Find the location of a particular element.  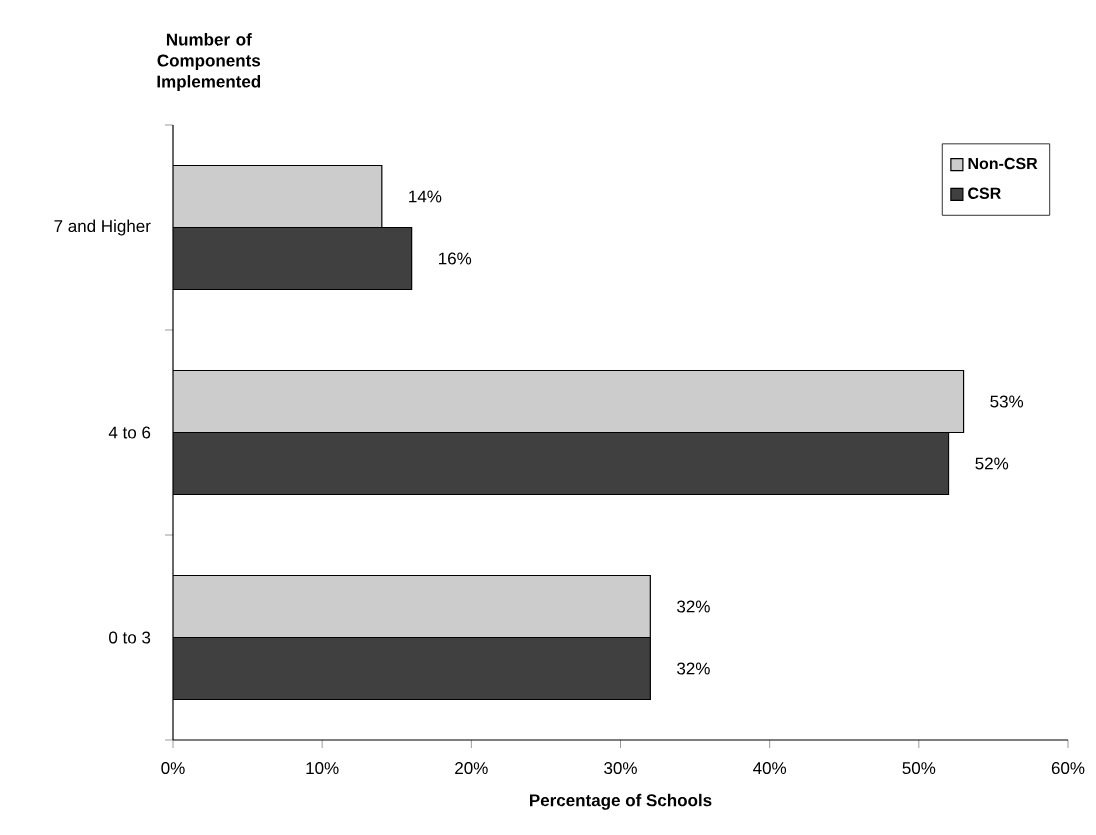

x-tick-label: 30% is located at coordinates (620, 768).